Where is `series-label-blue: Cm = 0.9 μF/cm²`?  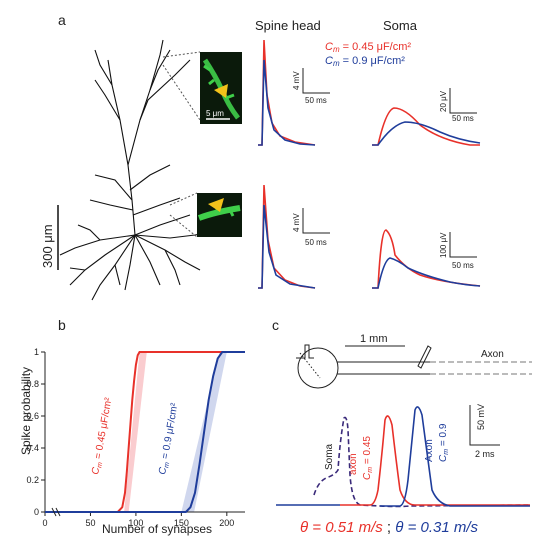 series-label-blue: Cm = 0.9 μF/cm² is located at coordinates (169, 439).